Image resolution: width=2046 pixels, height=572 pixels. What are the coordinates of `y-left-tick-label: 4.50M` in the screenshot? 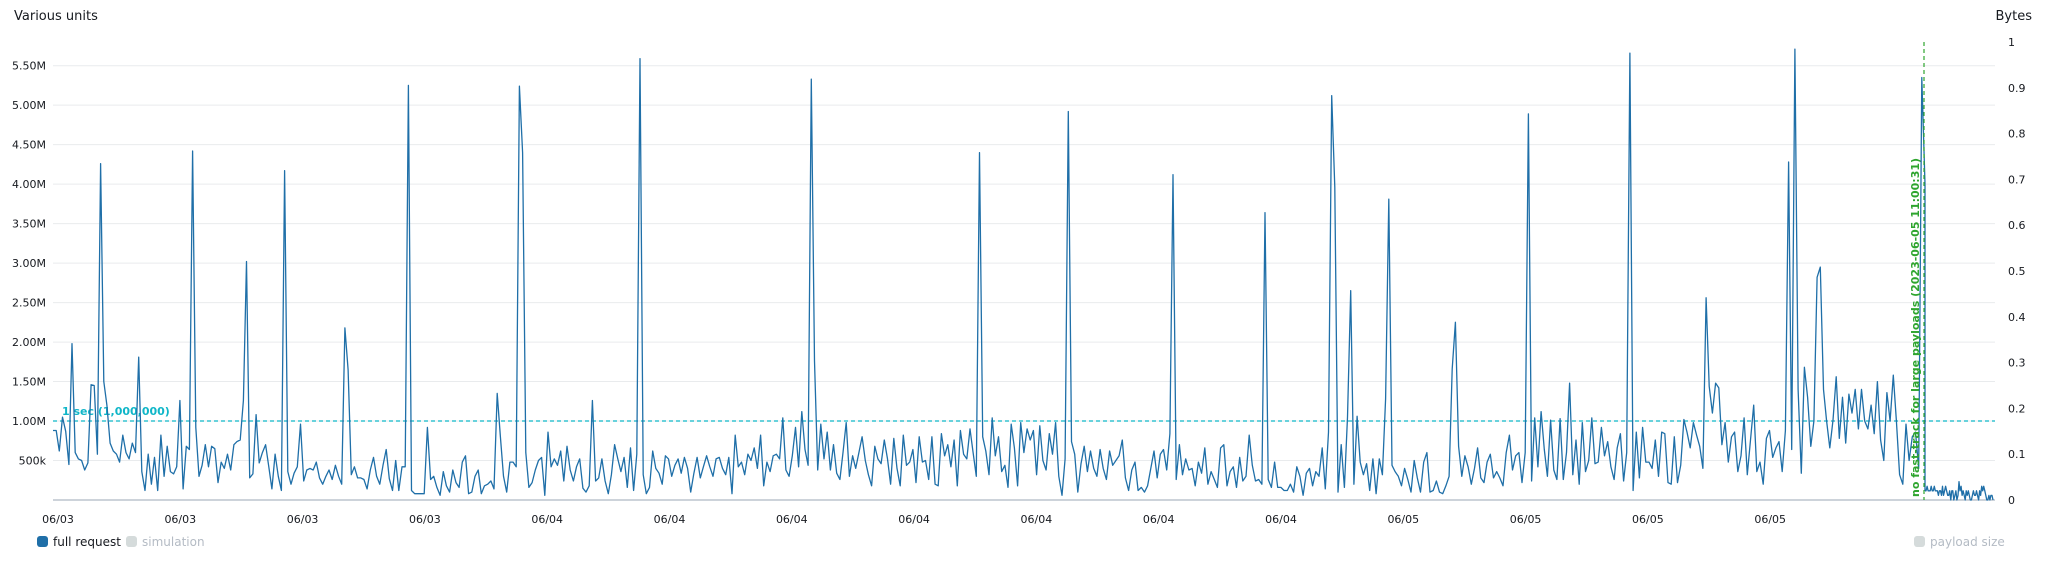 It's located at (29, 145).